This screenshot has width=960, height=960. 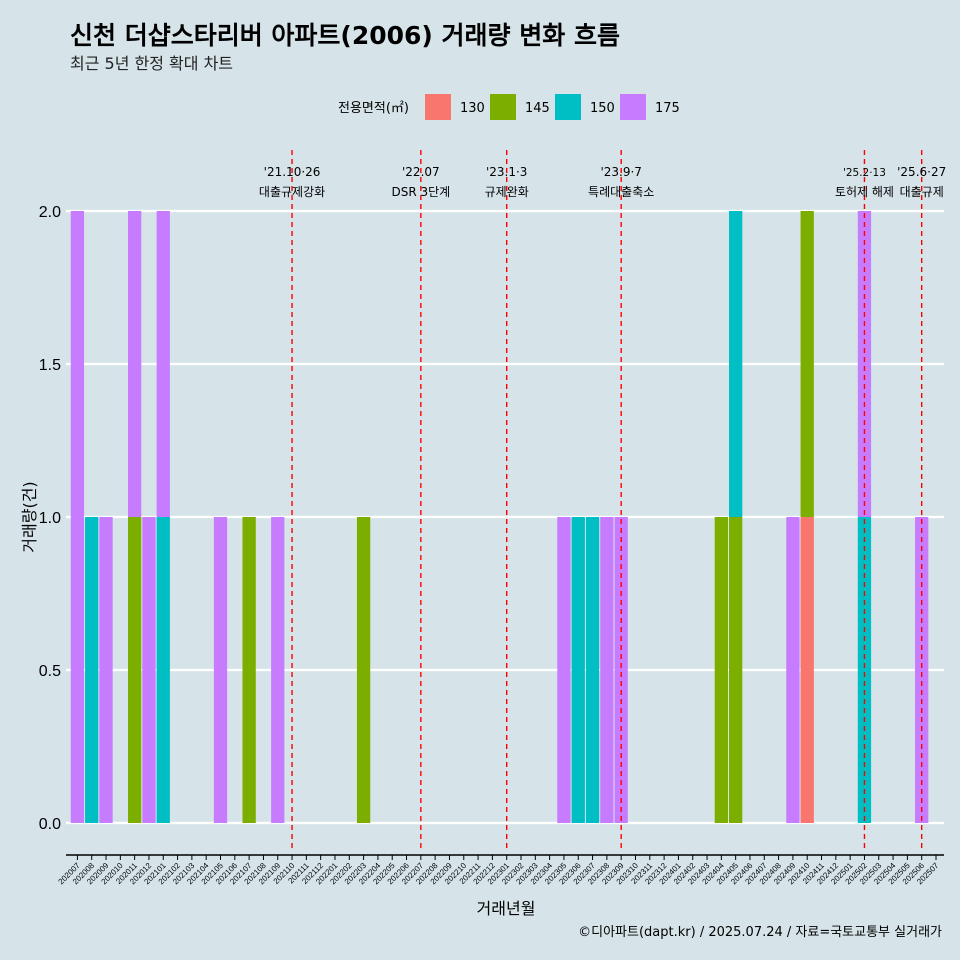 What do you see at coordinates (922, 192) in the screenshot?
I see `event-text-label: 대출규제` at bounding box center [922, 192].